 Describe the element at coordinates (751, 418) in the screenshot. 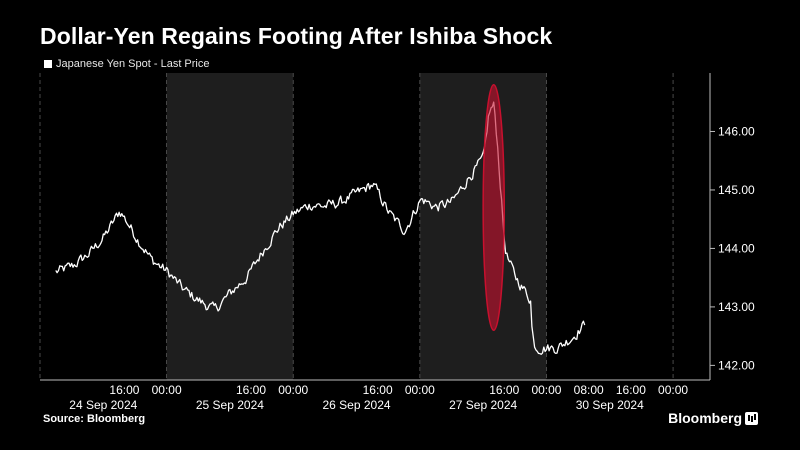

I see `bloomberg-terminal-icon` at that location.